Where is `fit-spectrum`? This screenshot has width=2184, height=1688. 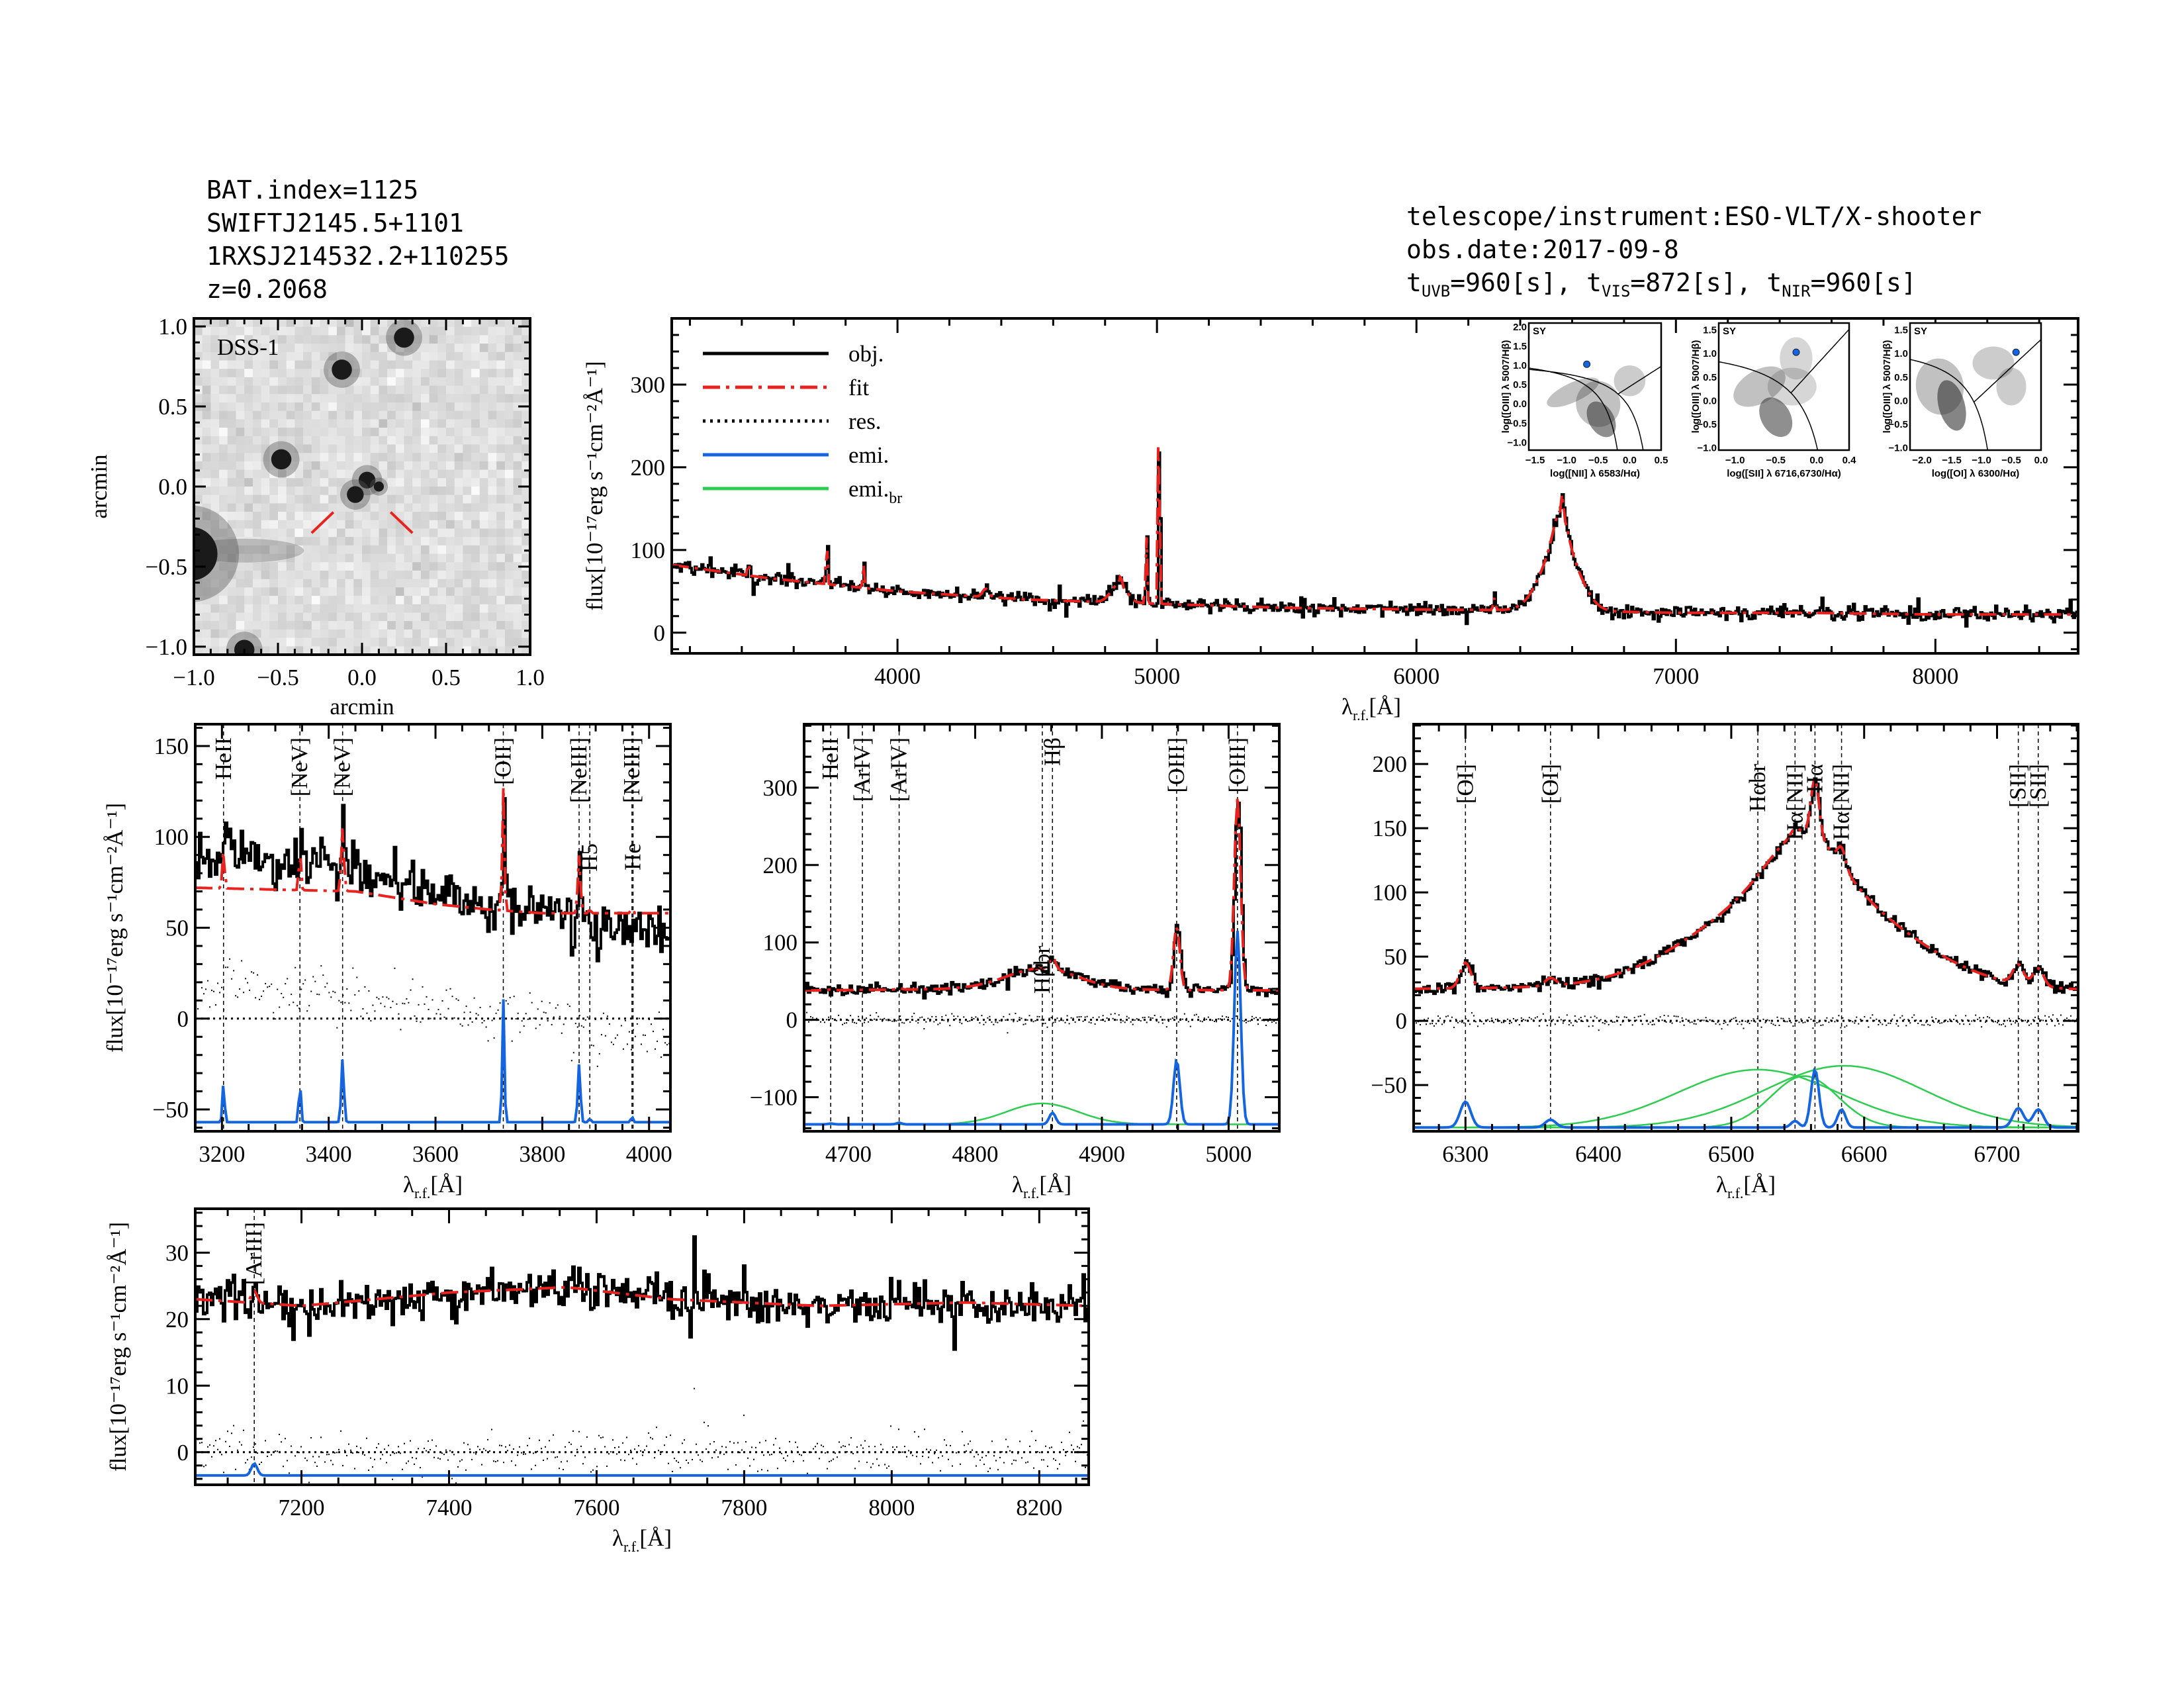 fit-spectrum is located at coordinates (1375, 531).